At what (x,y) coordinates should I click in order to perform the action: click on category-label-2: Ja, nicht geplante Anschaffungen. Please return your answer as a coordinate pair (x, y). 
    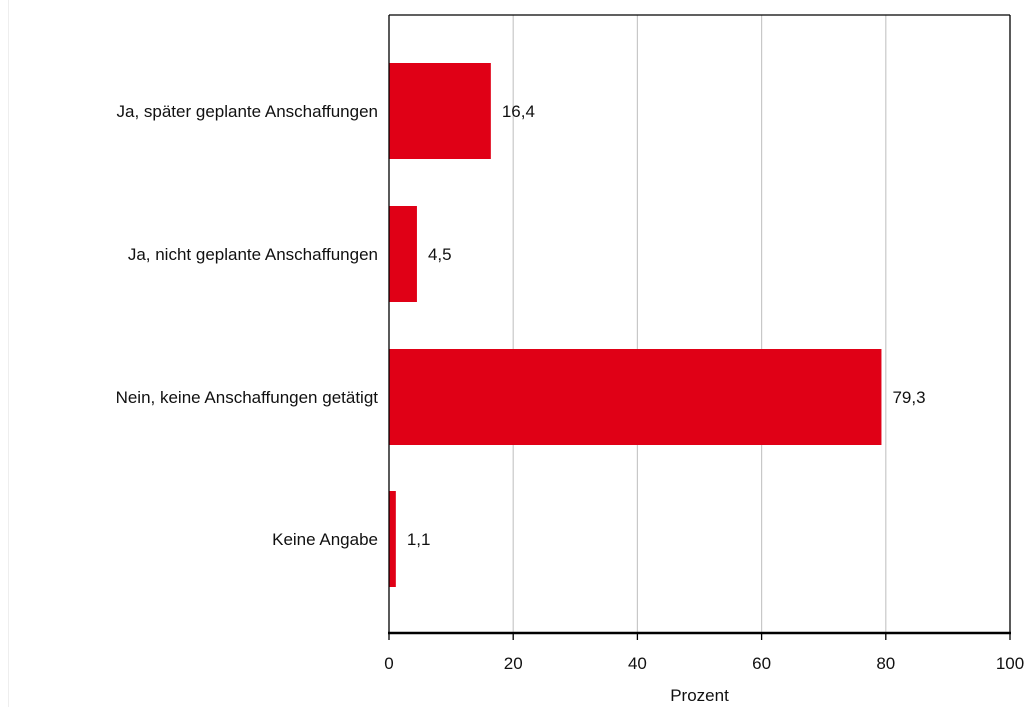
    Looking at the image, I should click on (253, 254).